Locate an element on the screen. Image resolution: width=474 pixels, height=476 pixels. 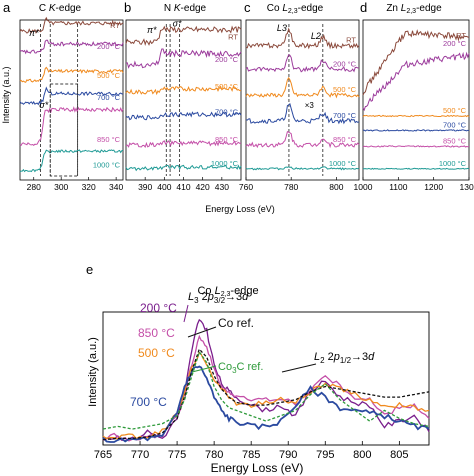
panel-d-series-label-2: 500 °C is located at coordinates (455, 110).